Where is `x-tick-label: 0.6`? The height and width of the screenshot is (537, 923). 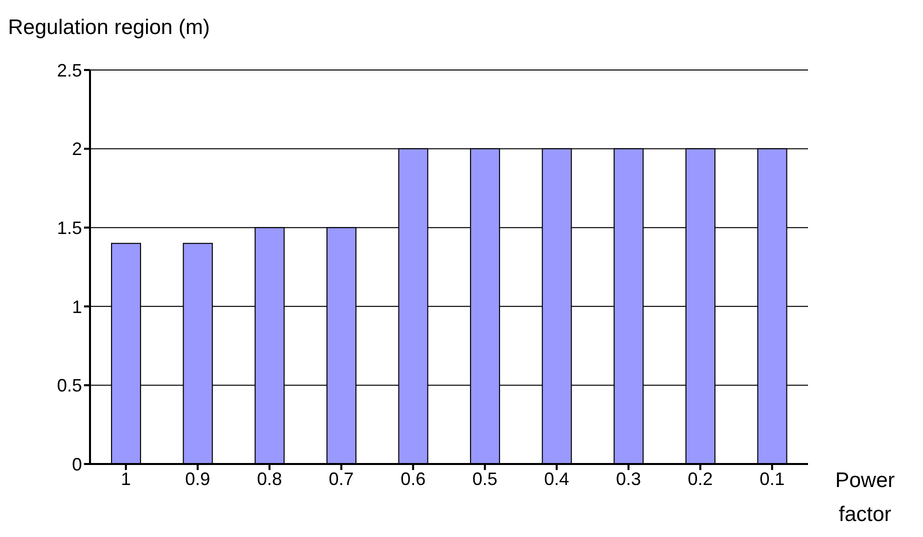 x-tick-label: 0.6 is located at coordinates (413, 478).